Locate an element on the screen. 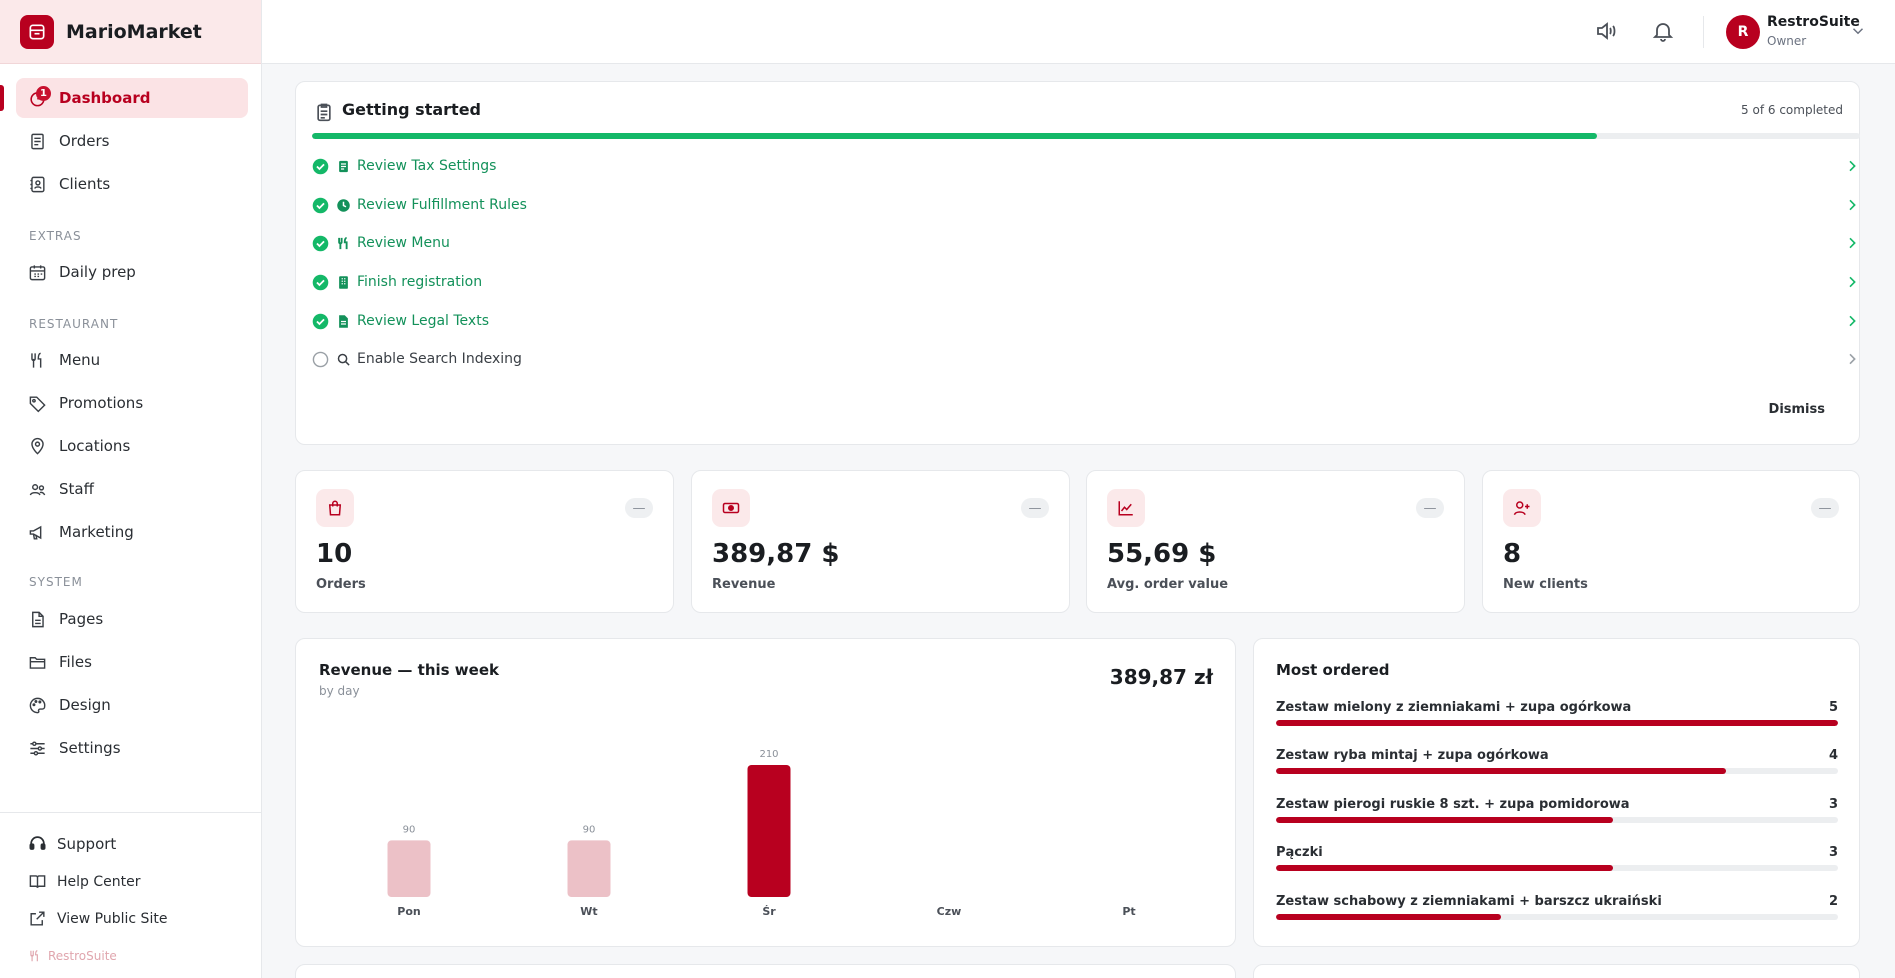 This screenshot has height=978, width=1895. task-label: Review Fulfillment Rules is located at coordinates (442, 205).